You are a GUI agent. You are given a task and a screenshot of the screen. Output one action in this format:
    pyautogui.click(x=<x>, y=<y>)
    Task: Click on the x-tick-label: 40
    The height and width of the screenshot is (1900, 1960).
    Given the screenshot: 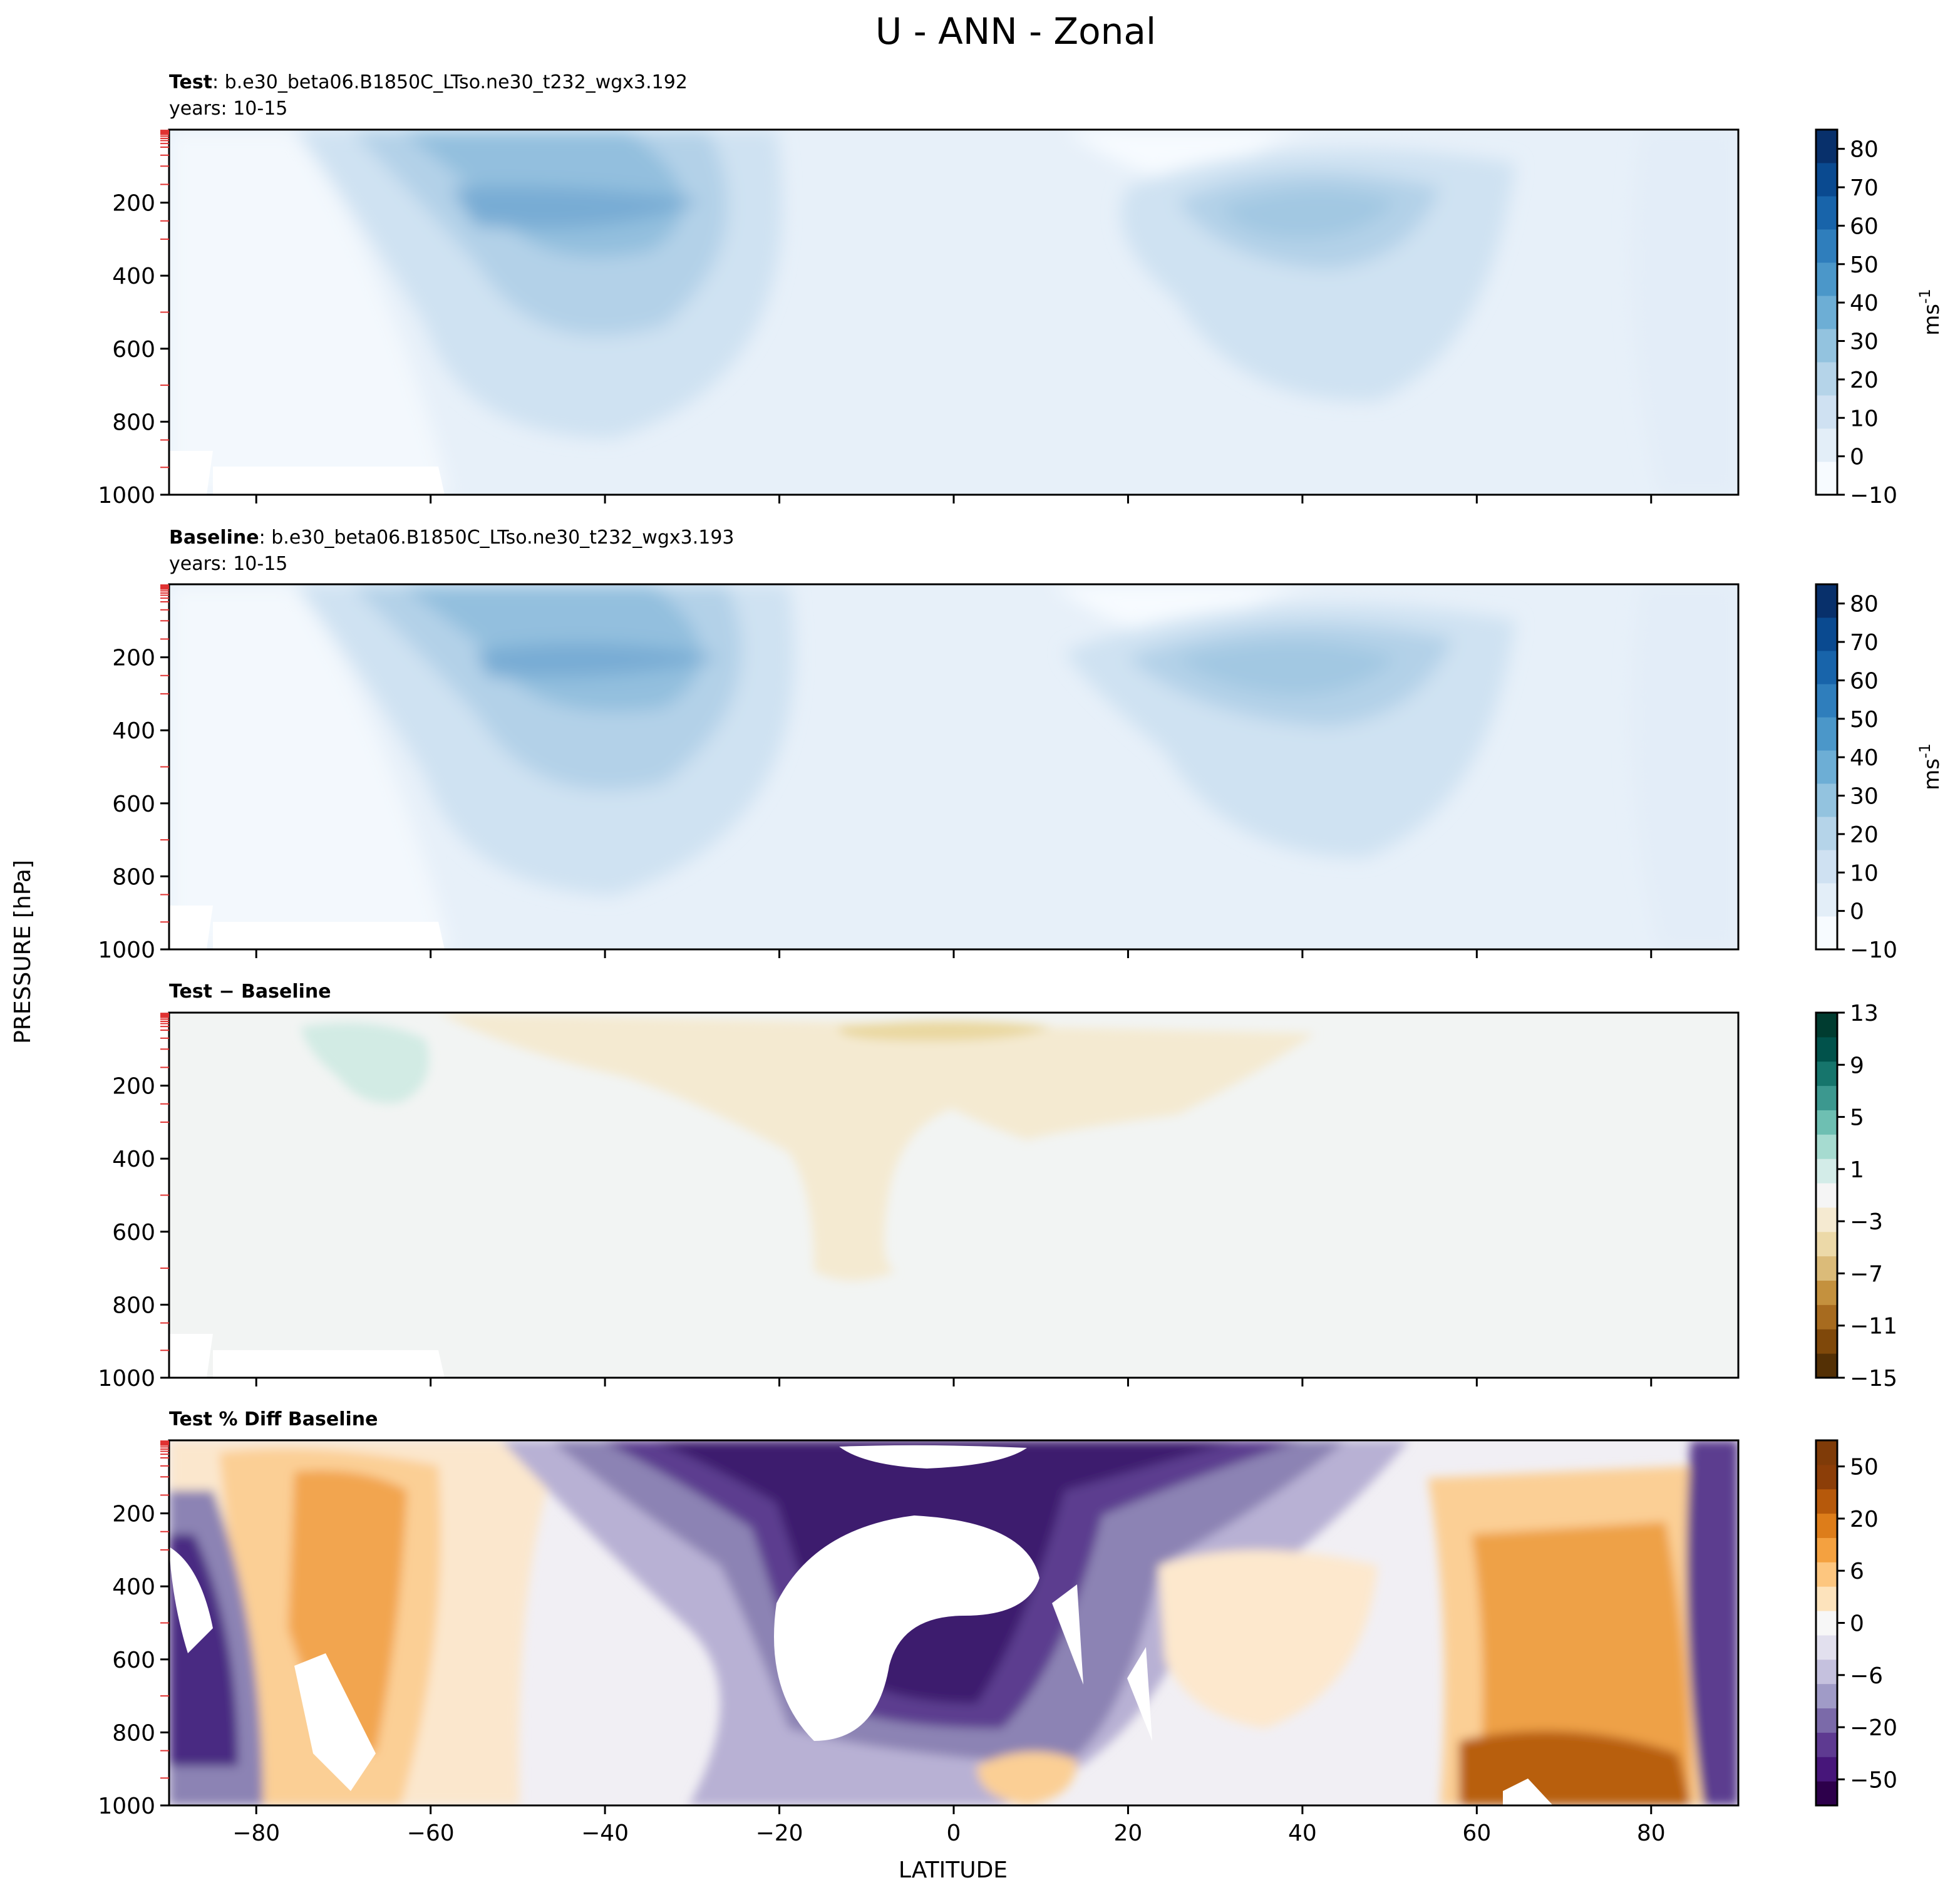 What is the action you would take?
    pyautogui.click(x=1303, y=1833)
    